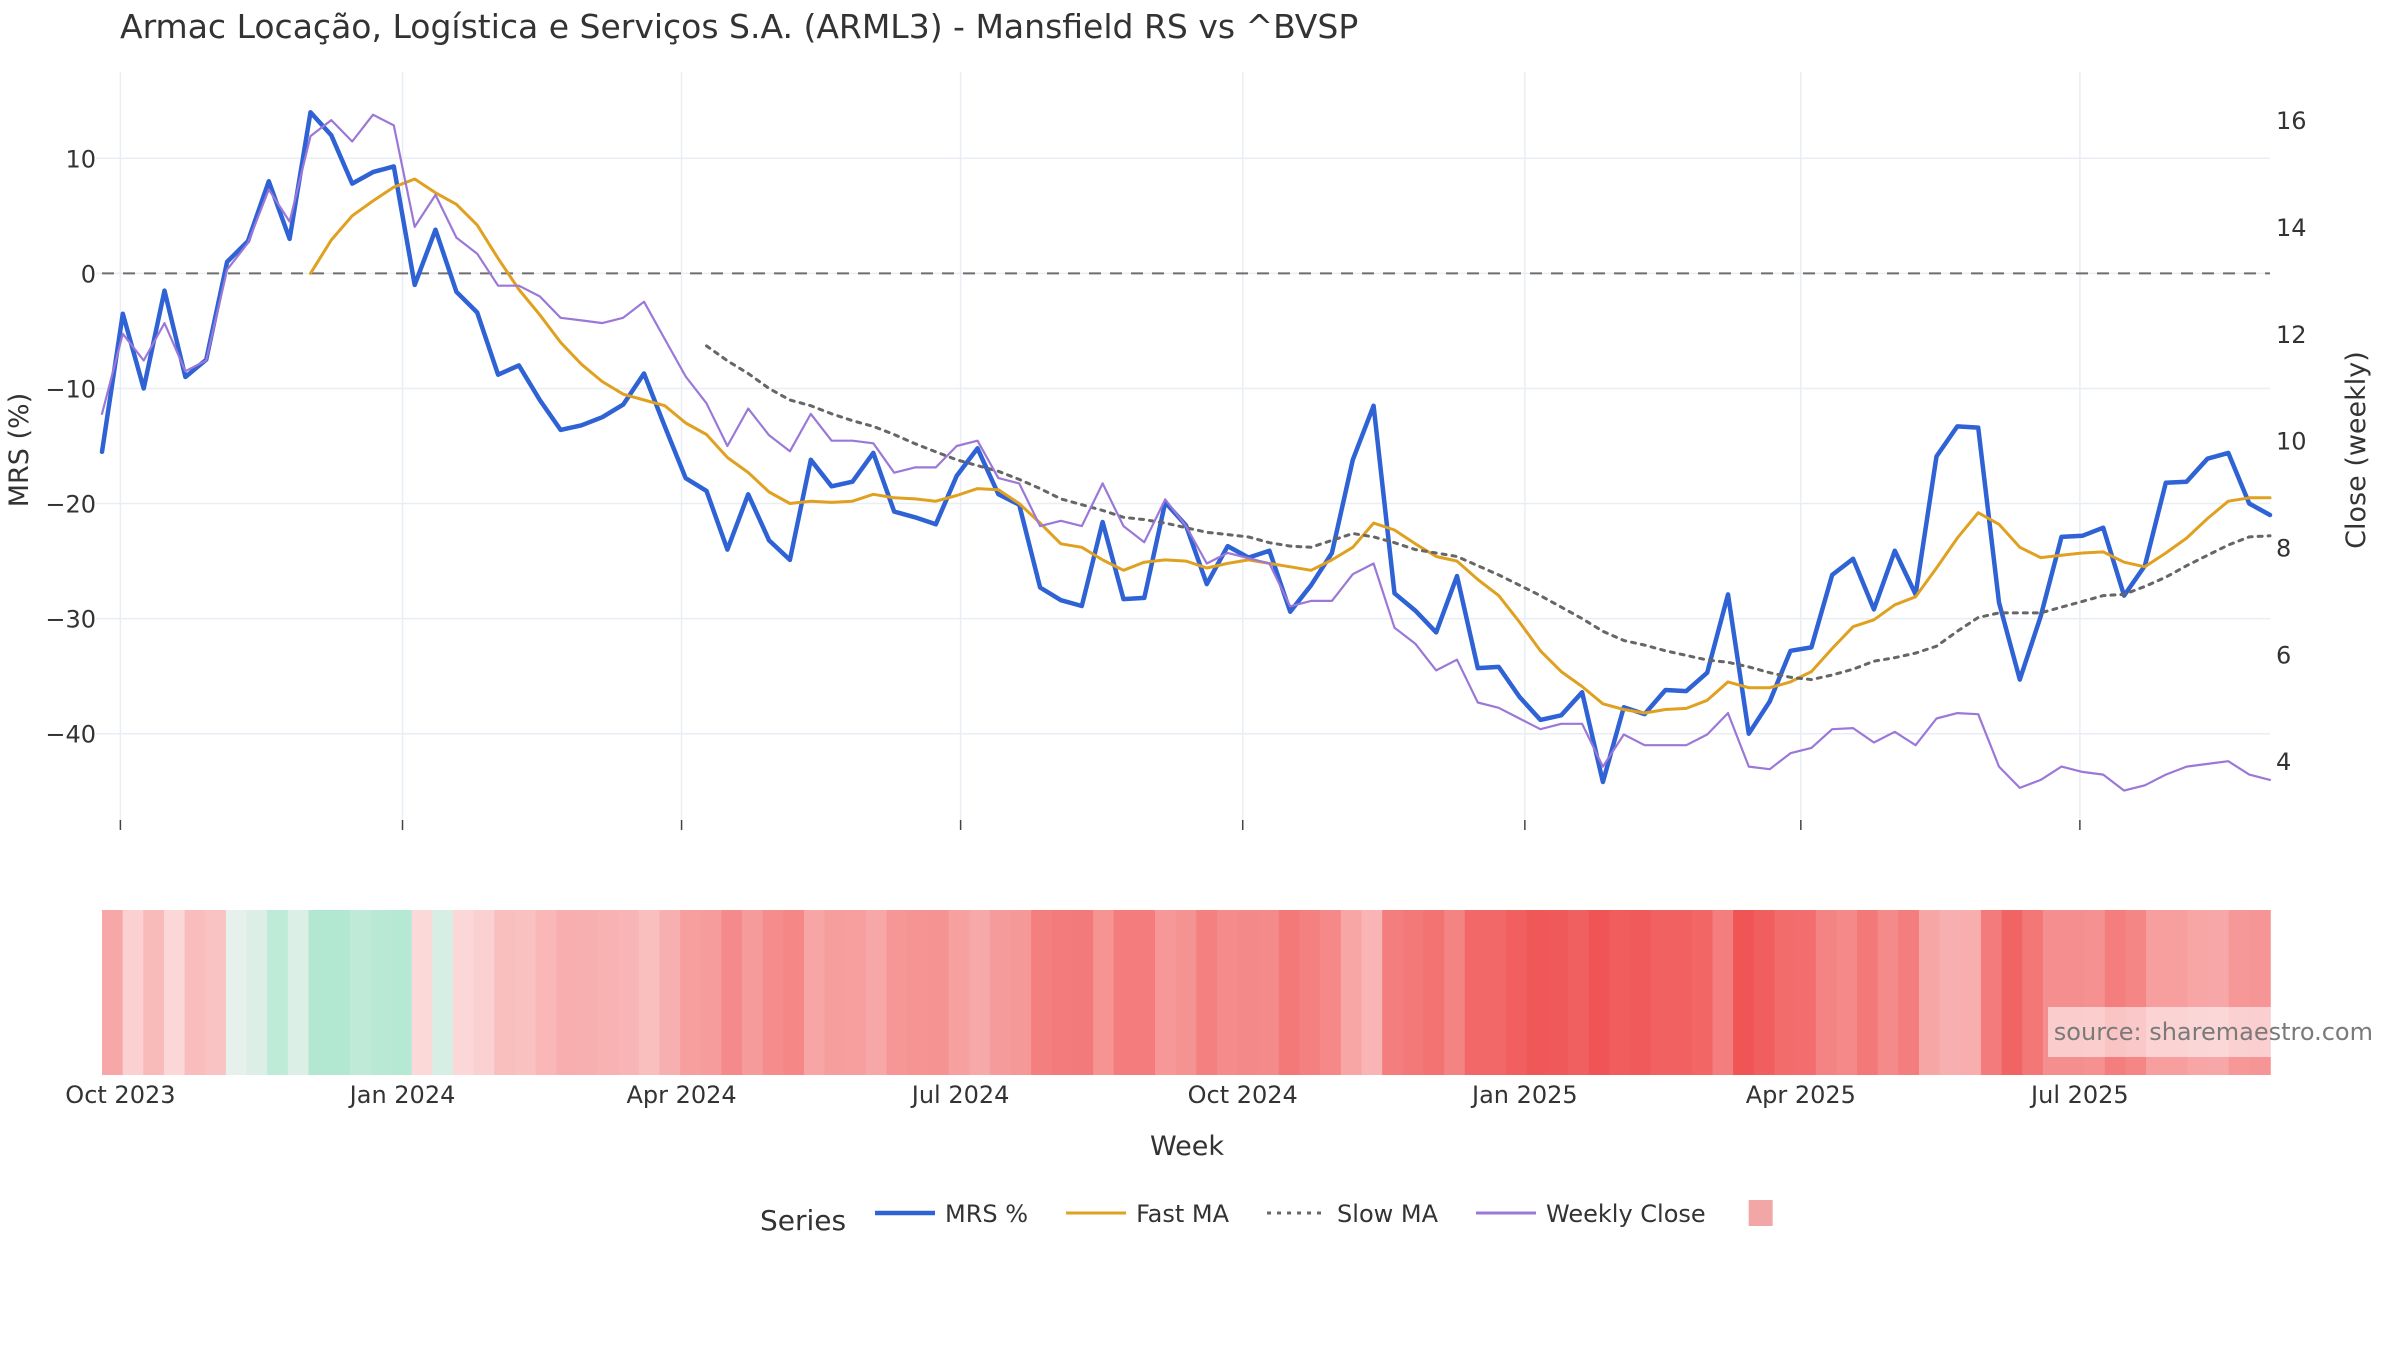  What do you see at coordinates (2283, 655) in the screenshot?
I see `y-right-tick-label: 6` at bounding box center [2283, 655].